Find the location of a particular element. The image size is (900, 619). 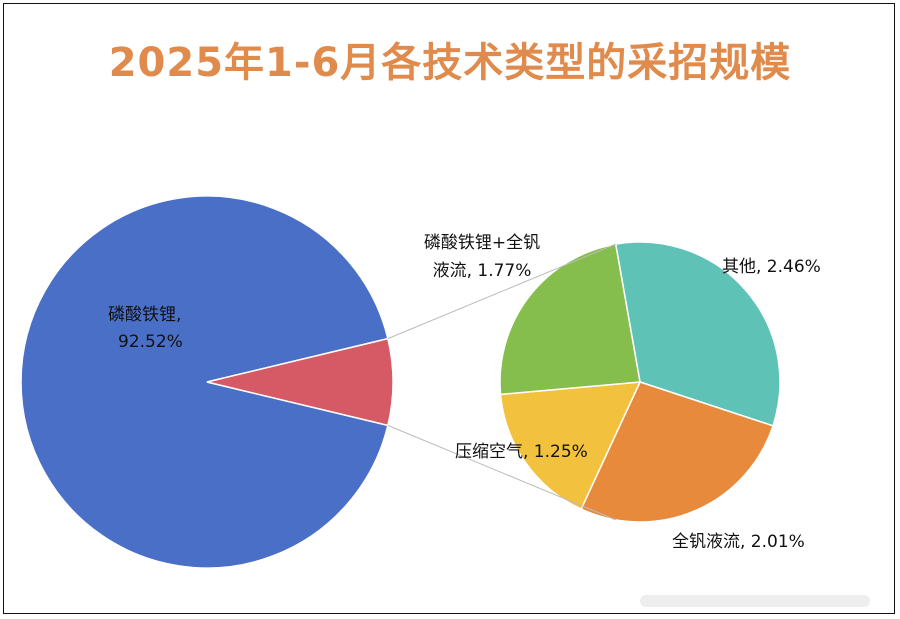

label-vrfb: 全钒液流, 2.01% is located at coordinates (738, 542).